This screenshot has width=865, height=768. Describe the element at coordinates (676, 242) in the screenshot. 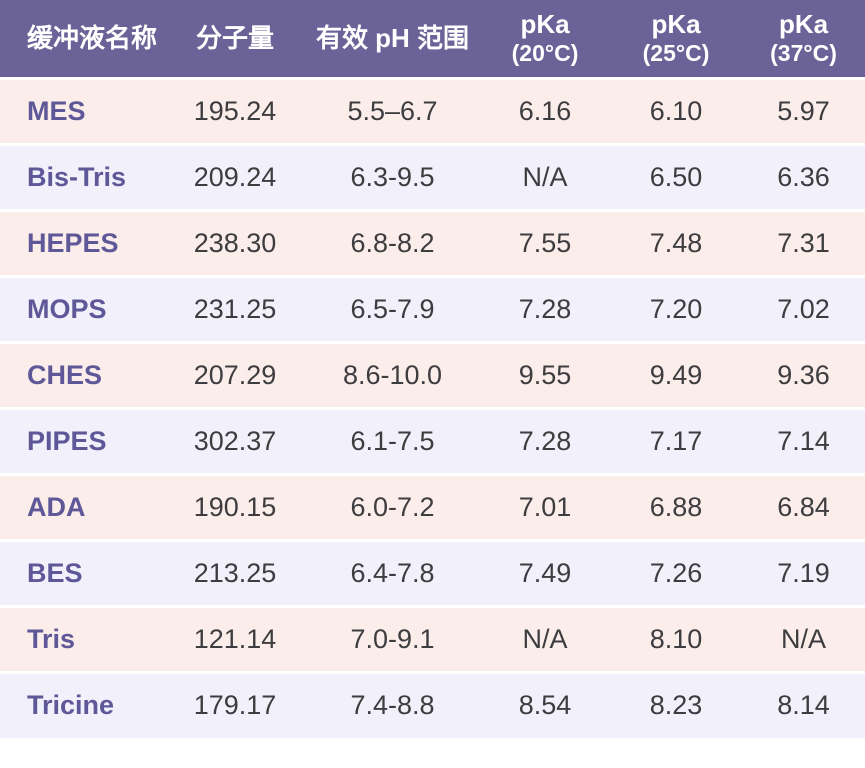

I see `cell-pka_25c: 7.48` at that location.